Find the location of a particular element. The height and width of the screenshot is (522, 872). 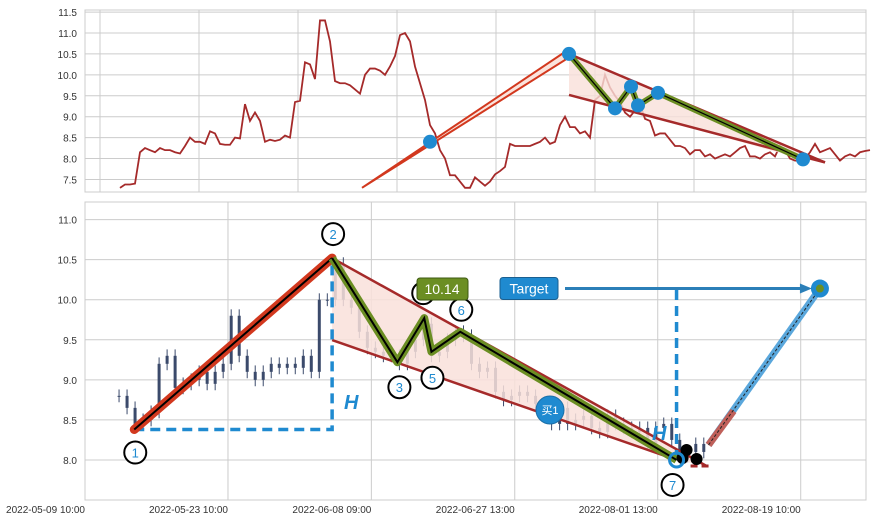

wave-number-label: 1 is located at coordinates (135, 453).